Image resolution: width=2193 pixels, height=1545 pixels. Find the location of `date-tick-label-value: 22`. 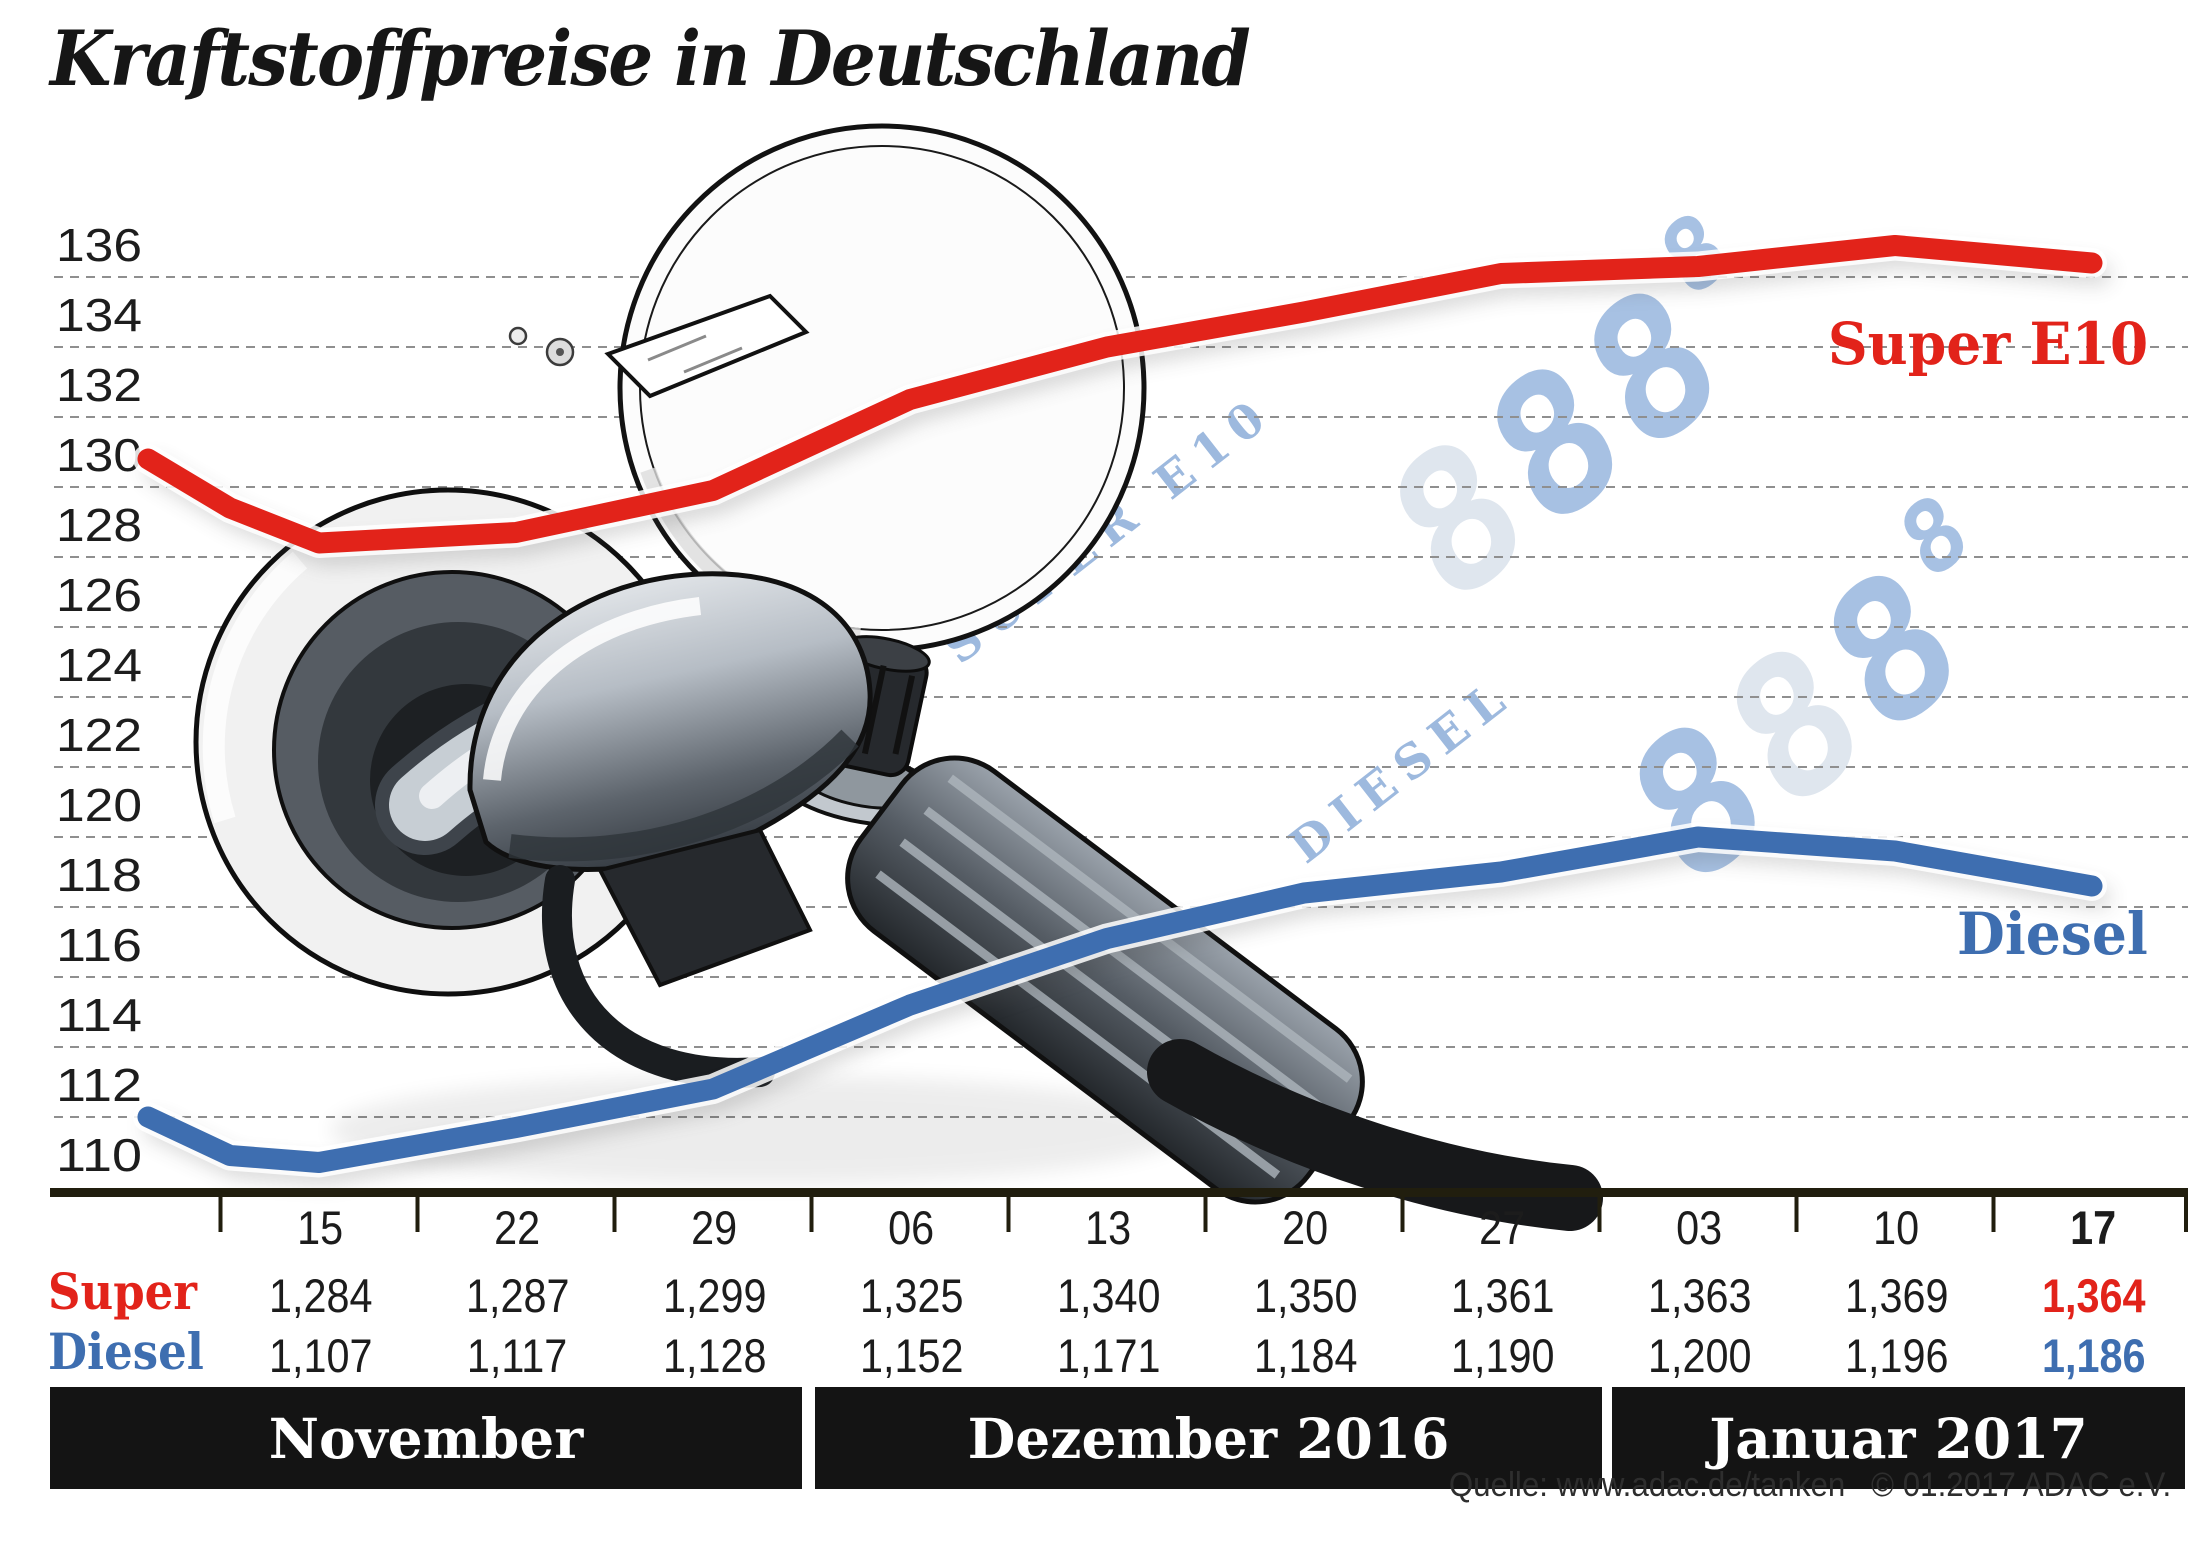

date-tick-label-value: 22 is located at coordinates (517, 1227).